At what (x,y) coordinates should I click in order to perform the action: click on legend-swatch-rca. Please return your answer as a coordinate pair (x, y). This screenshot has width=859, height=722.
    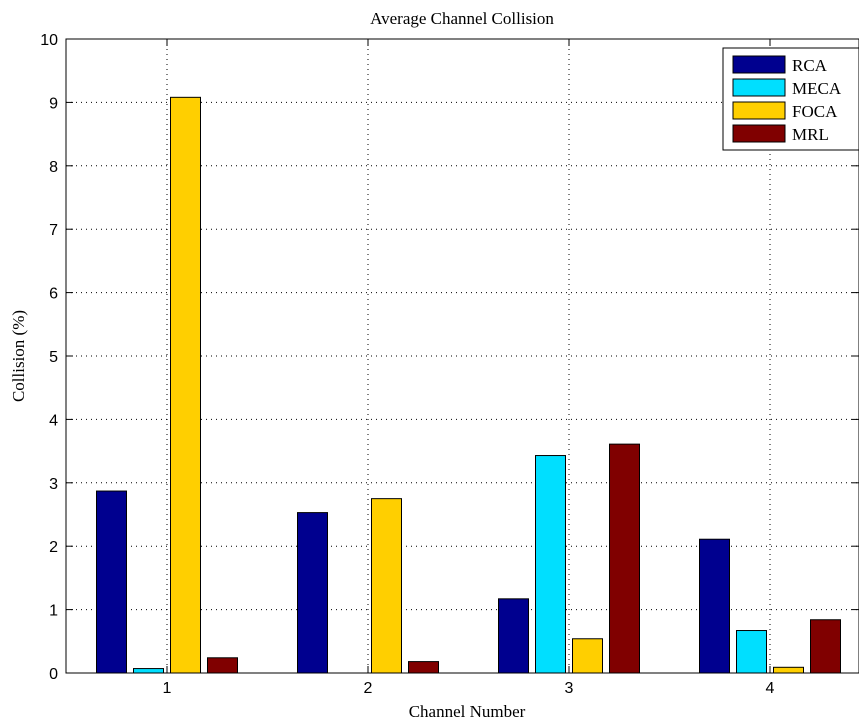
    Looking at the image, I should click on (759, 64).